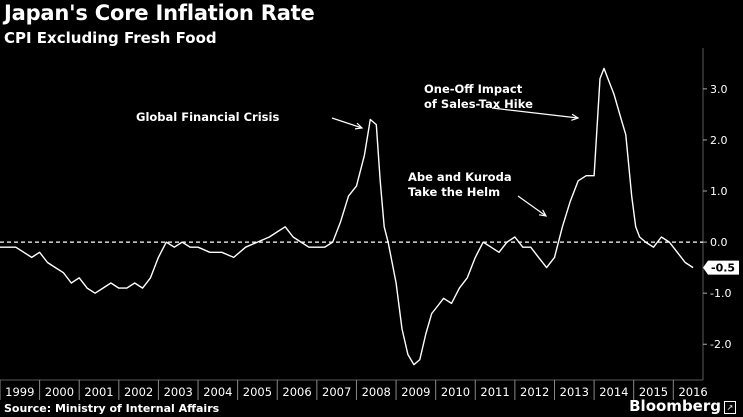  What do you see at coordinates (730, 407) in the screenshot?
I see `brand-logo-icon: ↗` at bounding box center [730, 407].